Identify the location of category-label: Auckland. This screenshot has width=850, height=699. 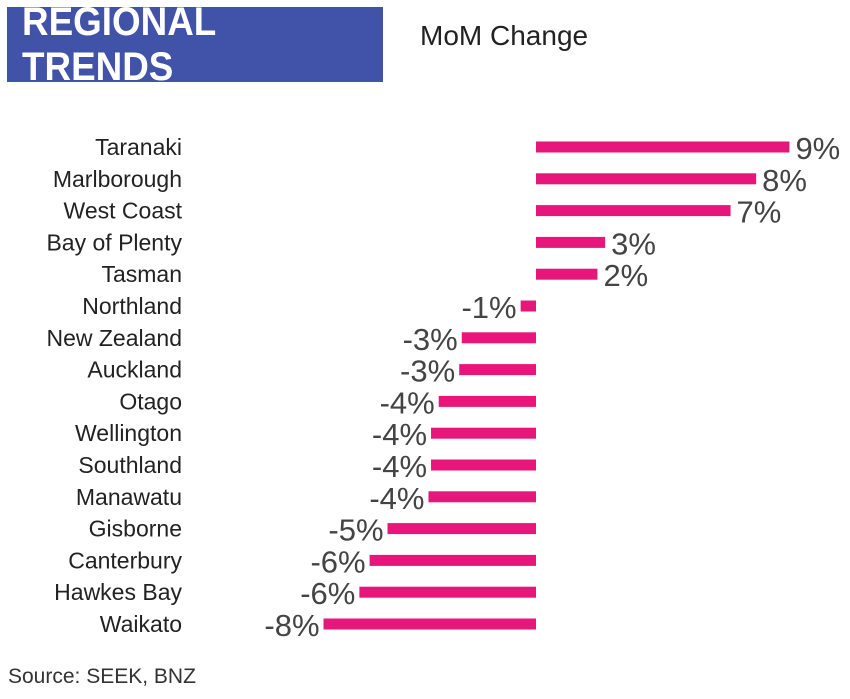
(134, 370).